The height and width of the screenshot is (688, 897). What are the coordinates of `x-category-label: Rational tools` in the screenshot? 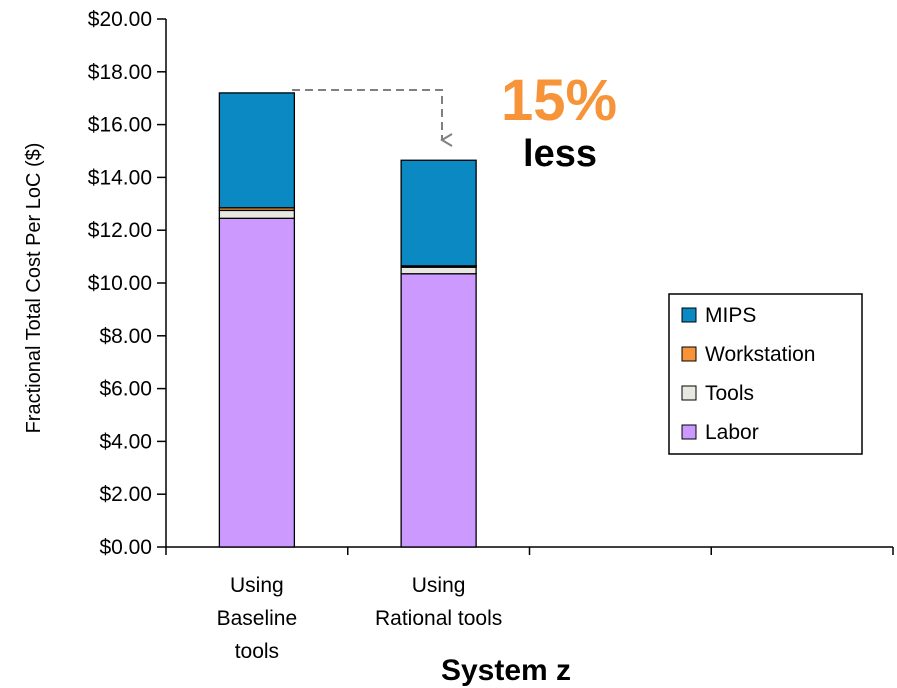 It's located at (438, 618).